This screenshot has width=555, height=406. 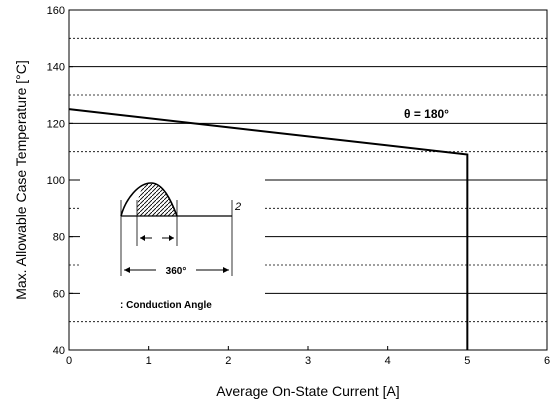 I want to click on series-label: θ = 180°, so click(x=426, y=114).